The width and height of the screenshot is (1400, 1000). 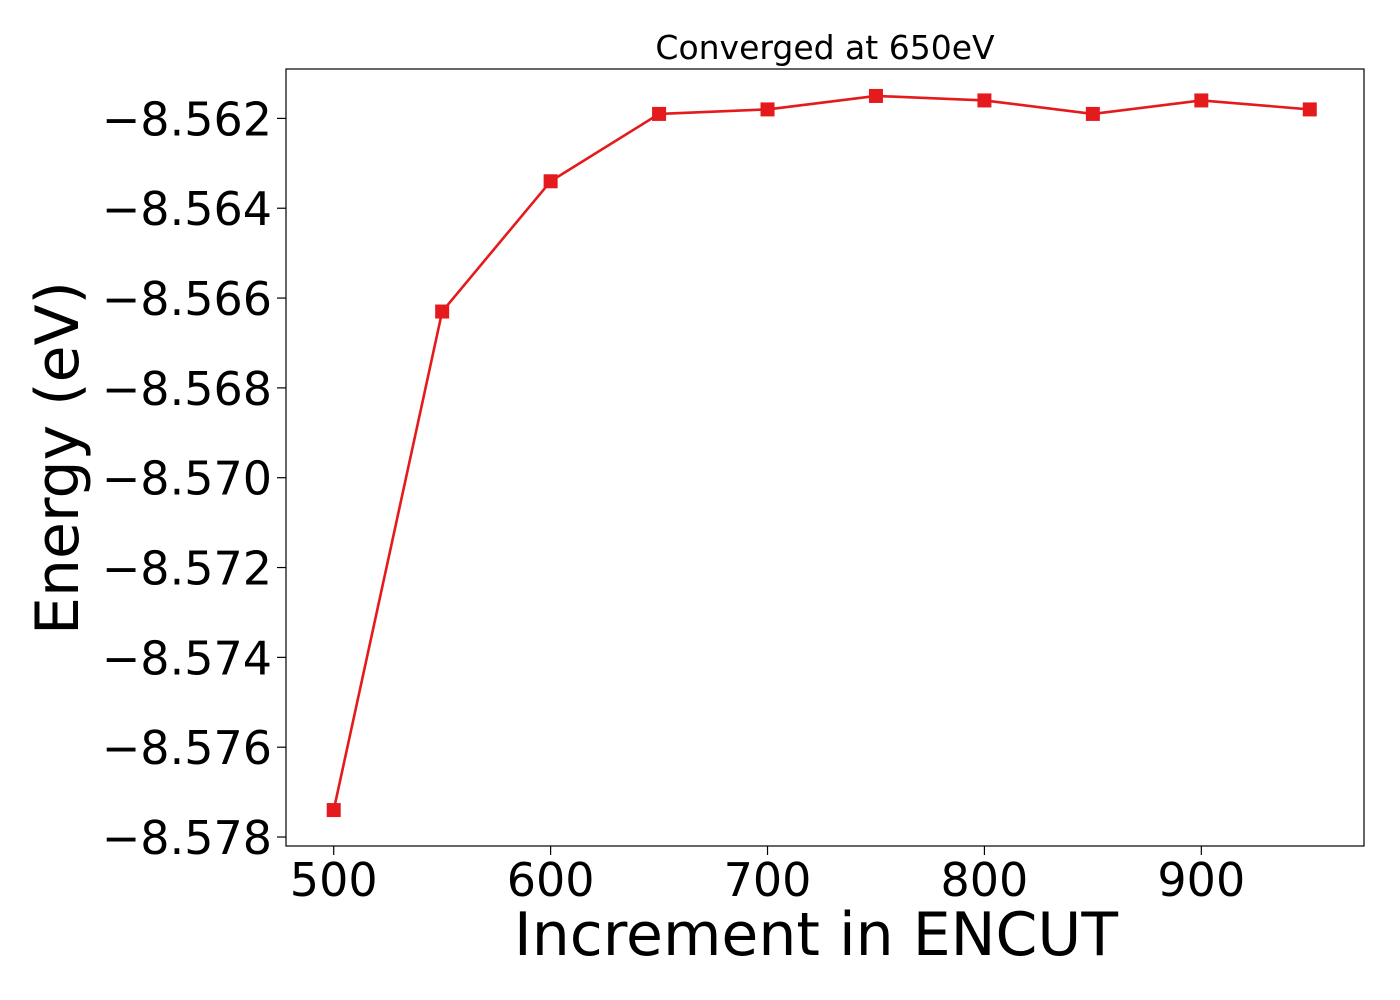 I want to click on y-tick-label: −8.562, so click(x=187, y=119).